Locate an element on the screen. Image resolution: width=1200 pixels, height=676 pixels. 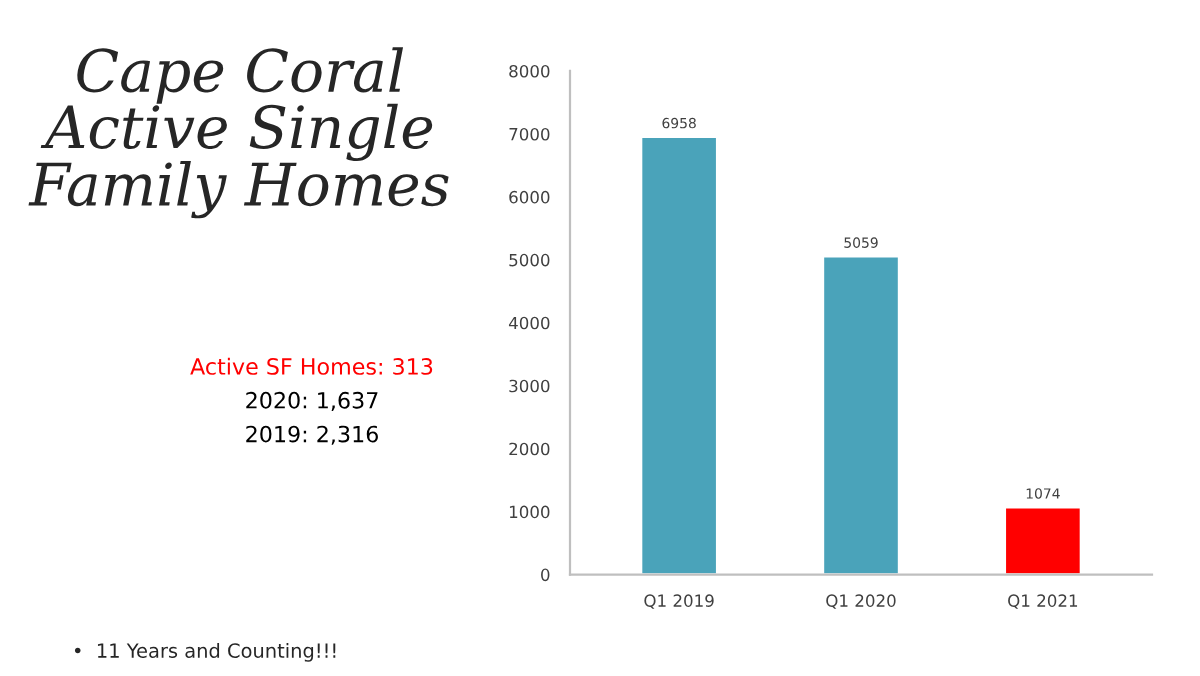
y-tick-label: 0 is located at coordinates (545, 575).